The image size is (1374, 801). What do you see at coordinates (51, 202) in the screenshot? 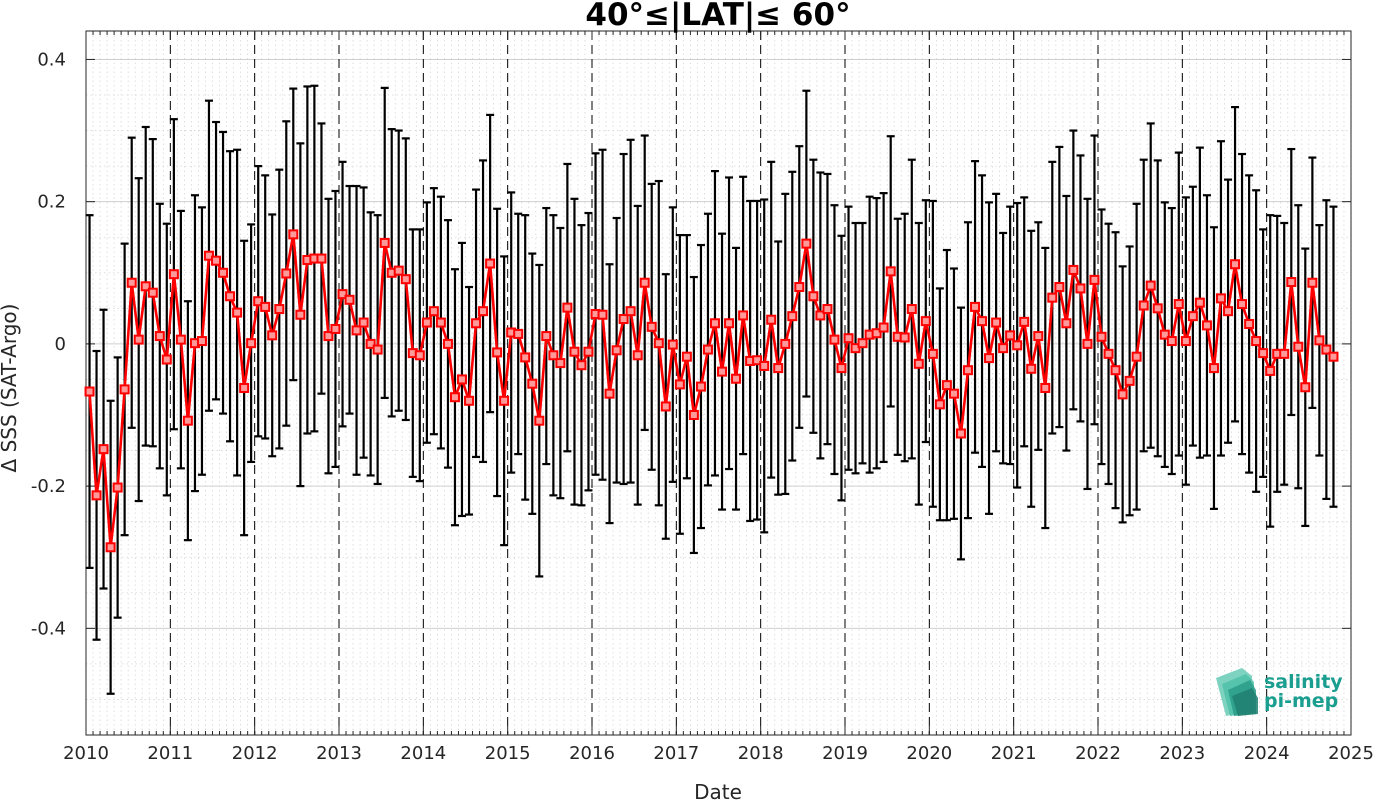
I see `y-tick-label: 0.2` at bounding box center [51, 202].